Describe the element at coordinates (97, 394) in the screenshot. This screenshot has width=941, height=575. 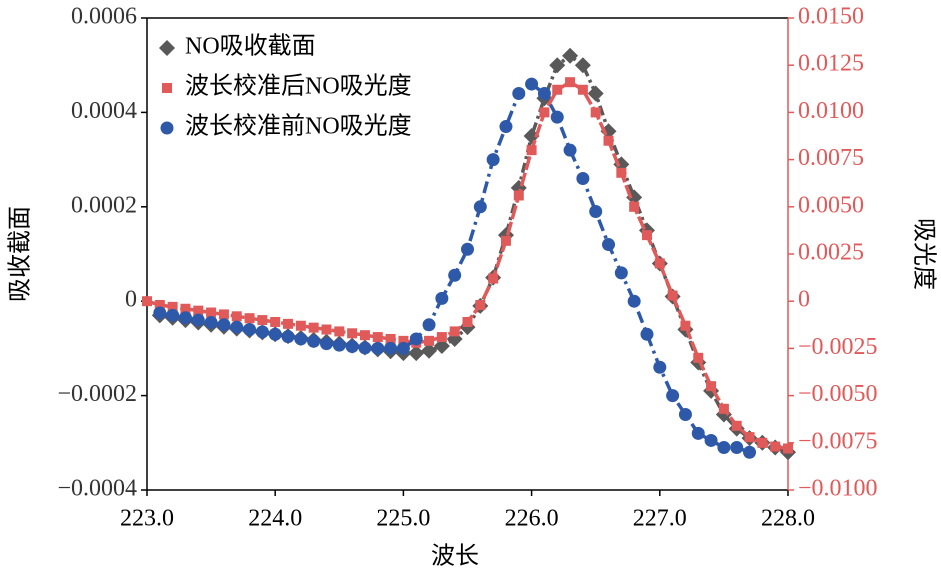
I see `y-tick-label: −0.0002` at that location.